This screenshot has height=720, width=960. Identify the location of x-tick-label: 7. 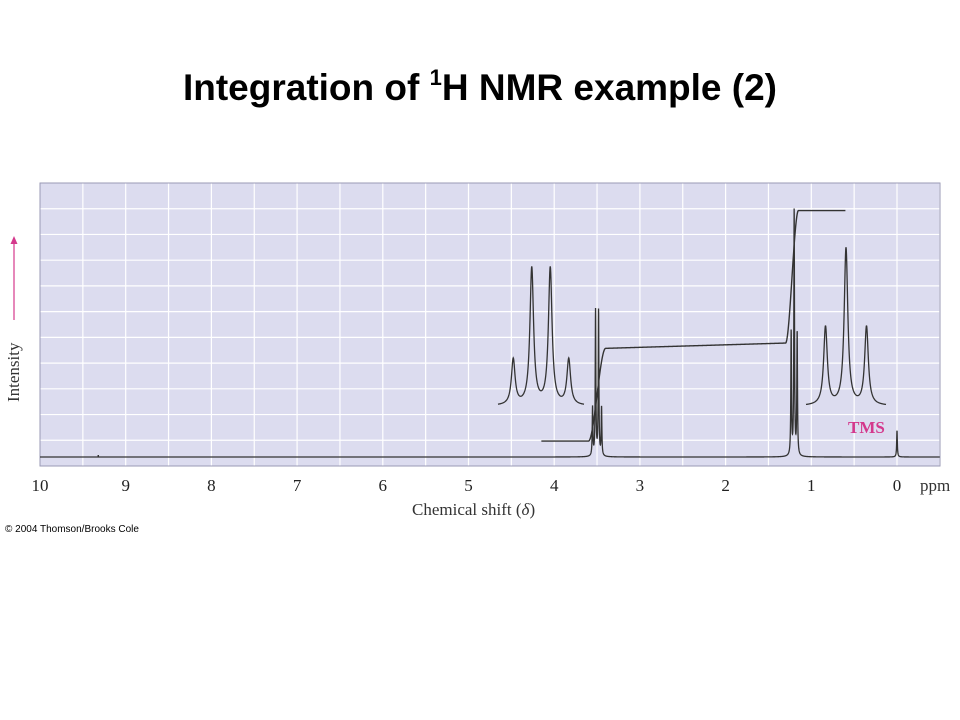
(297, 485).